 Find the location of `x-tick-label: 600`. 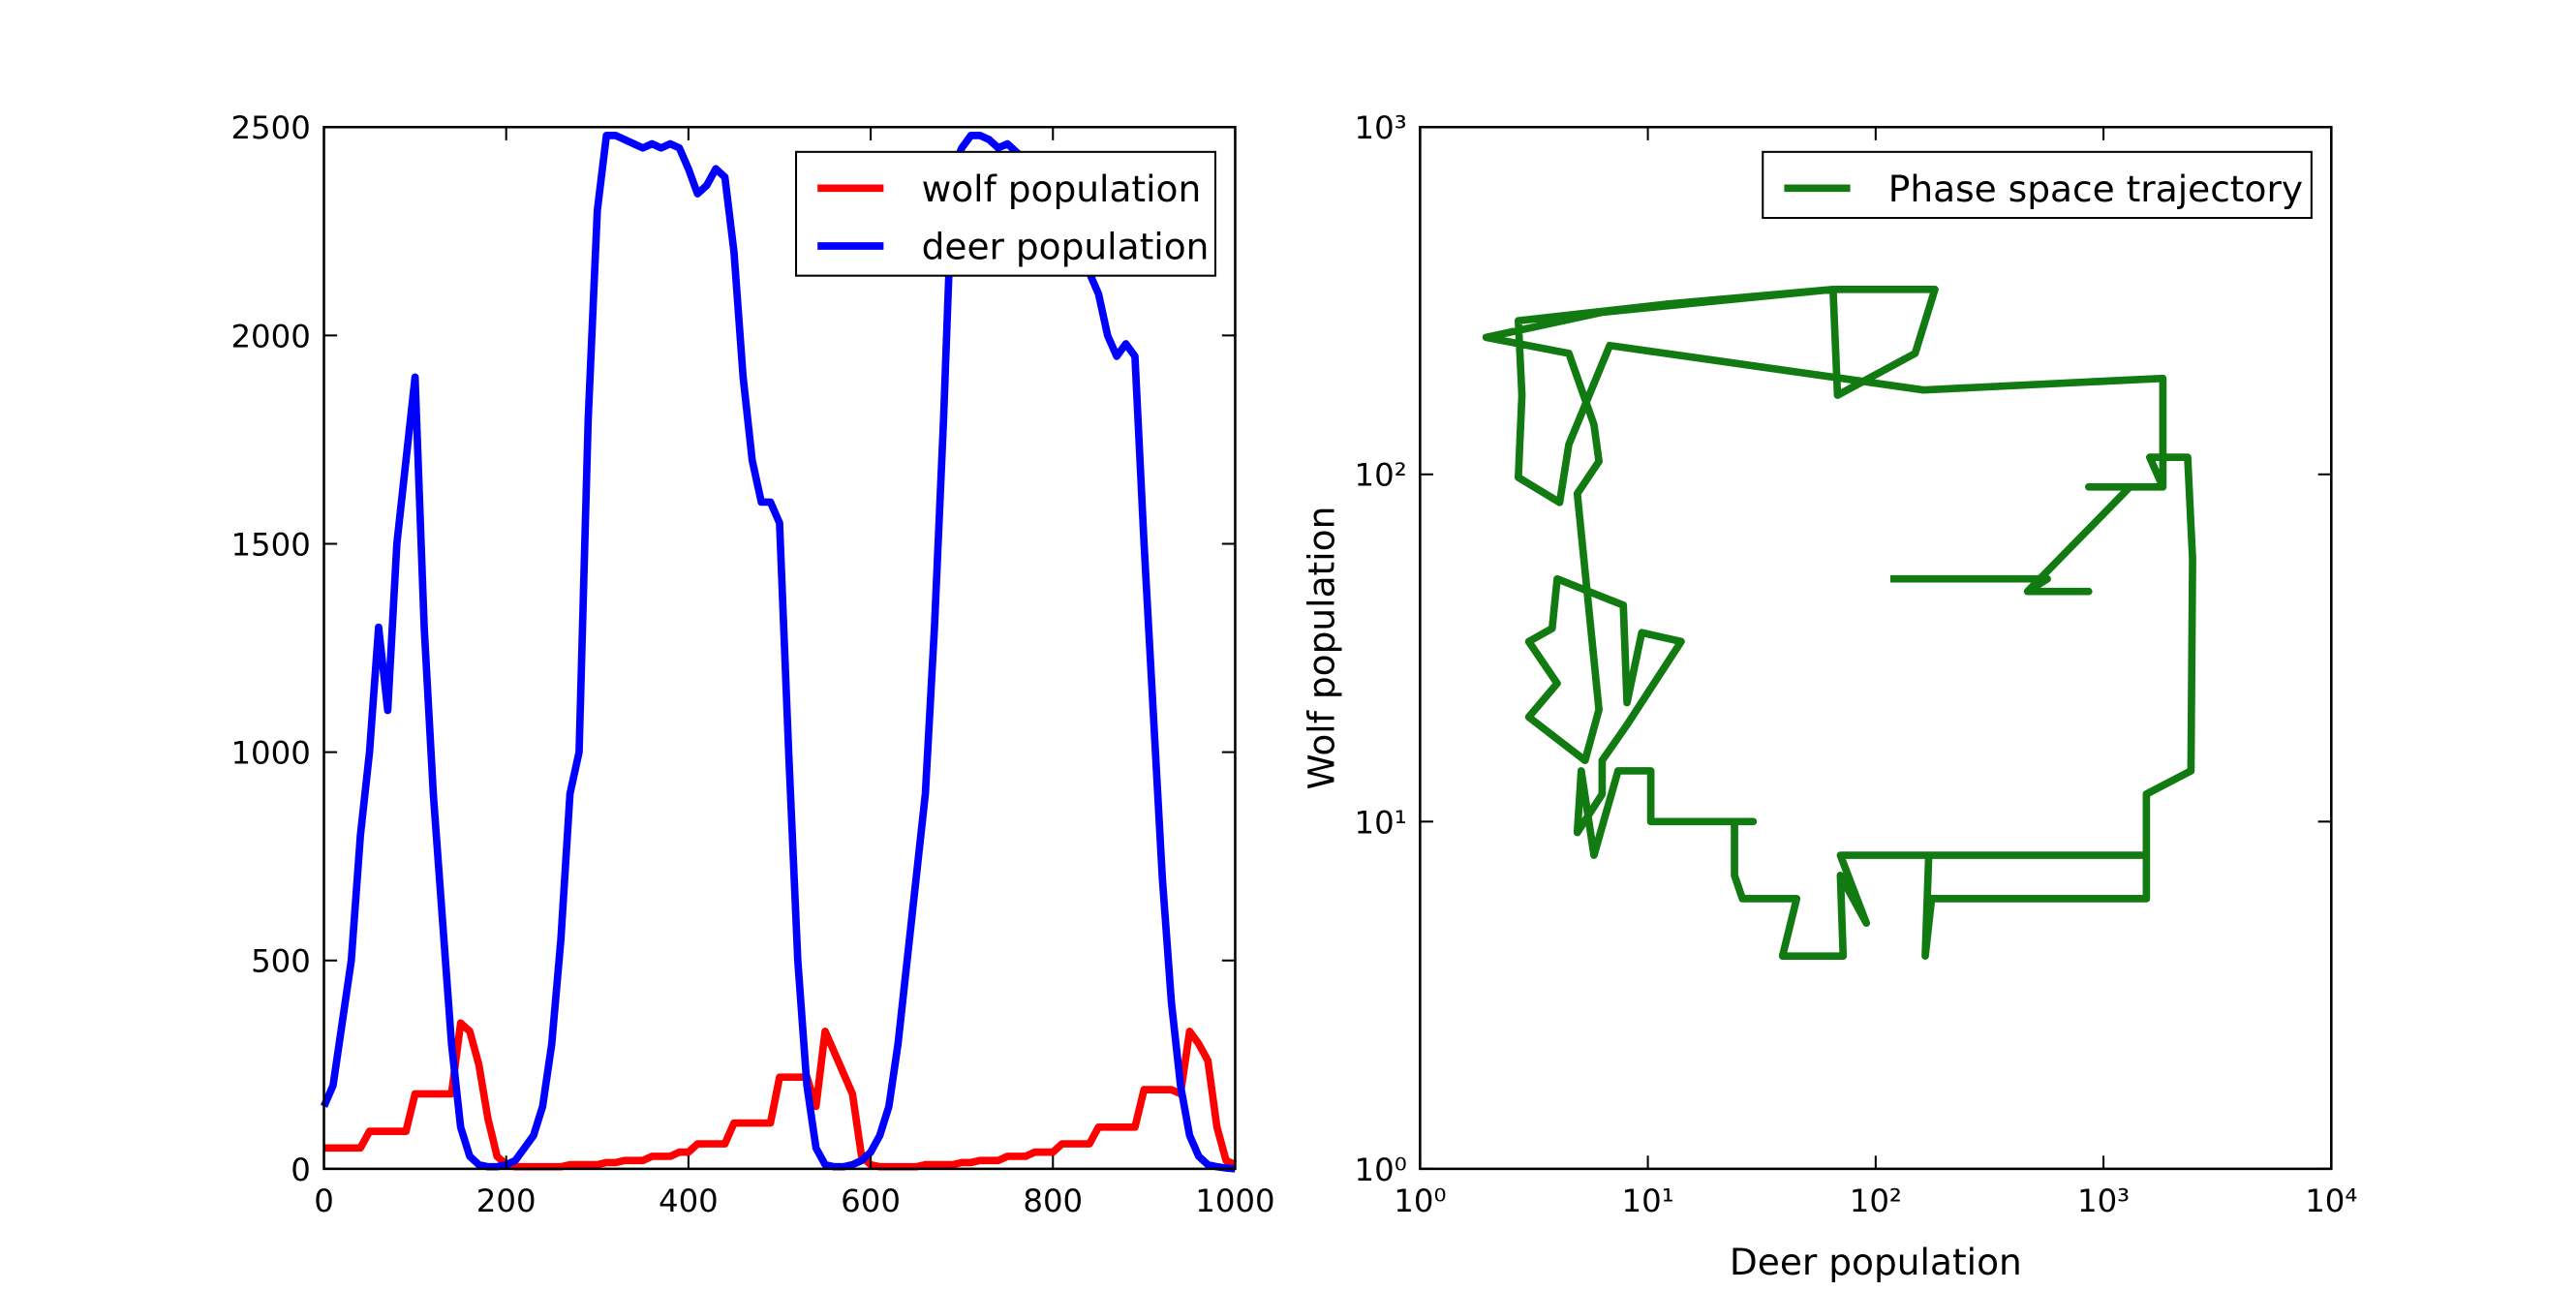

x-tick-label: 600 is located at coordinates (871, 1201).